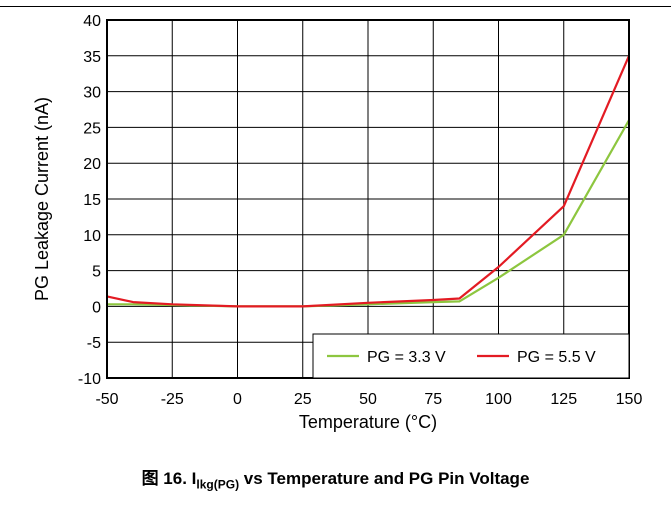 The image size is (671, 515). What do you see at coordinates (556, 357) in the screenshot?
I see `legend-label-2: PG = 5.5 V` at bounding box center [556, 357].